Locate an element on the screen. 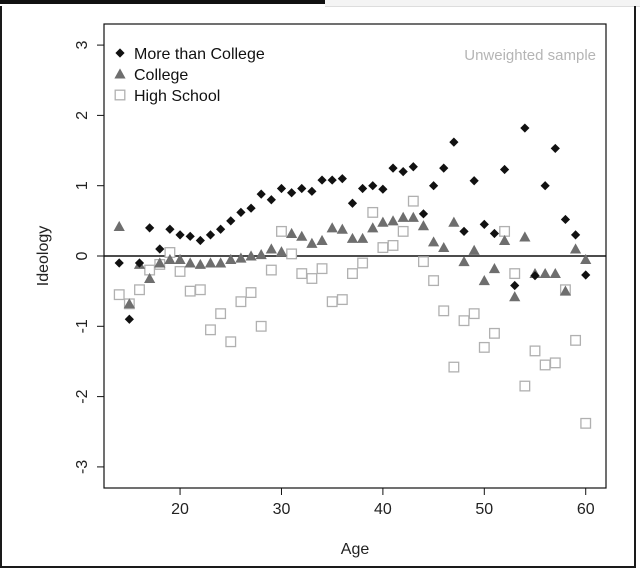  x-tick-label: 60 is located at coordinates (586, 509).